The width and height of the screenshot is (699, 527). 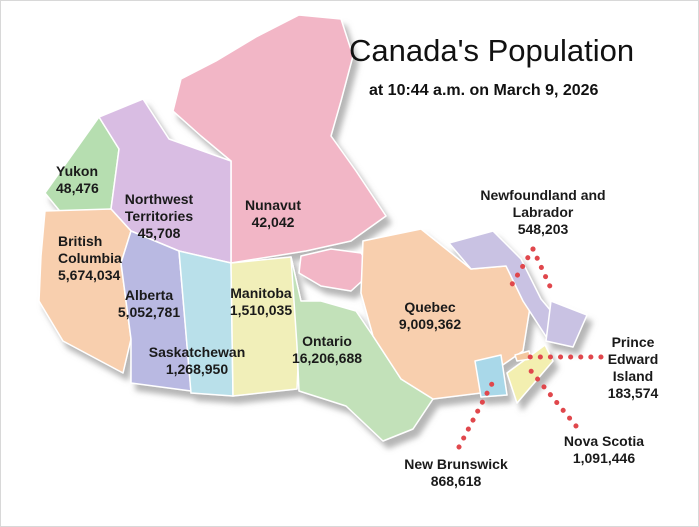 What do you see at coordinates (484, 90) in the screenshot?
I see `map-subtitle: at 10:44 a.m. on March 9, 2026` at bounding box center [484, 90].